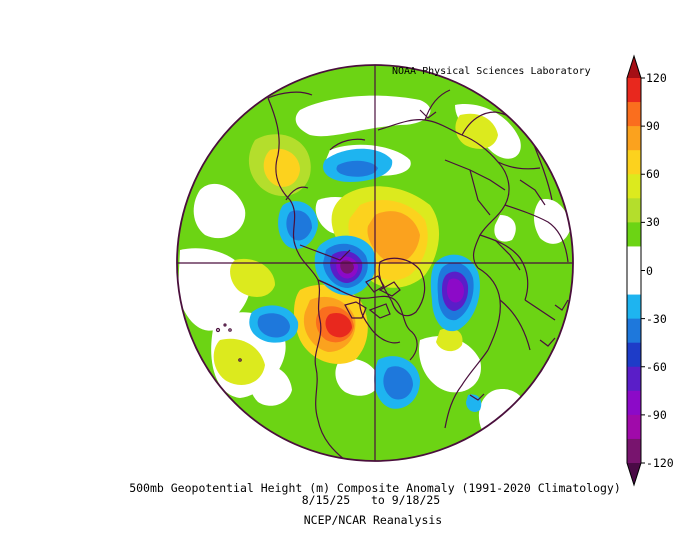  Describe the element at coordinates (634, 474) in the screenshot. I see `colorbar-bottom-arrow` at that location.